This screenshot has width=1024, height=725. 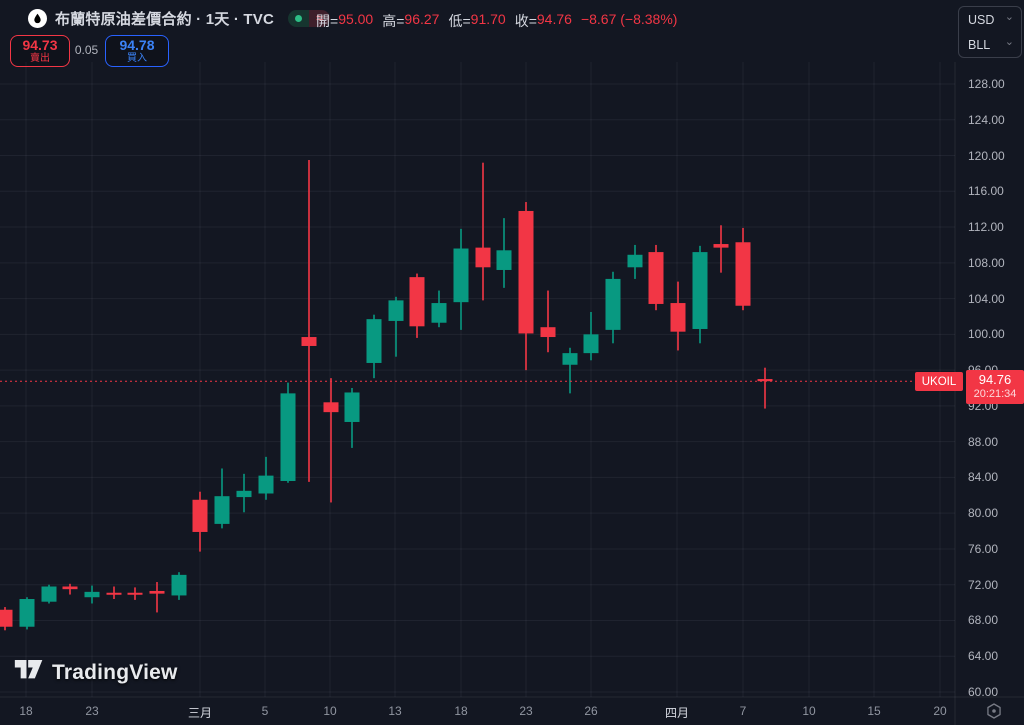 I want to click on gear-icon, so click(x=994, y=711).